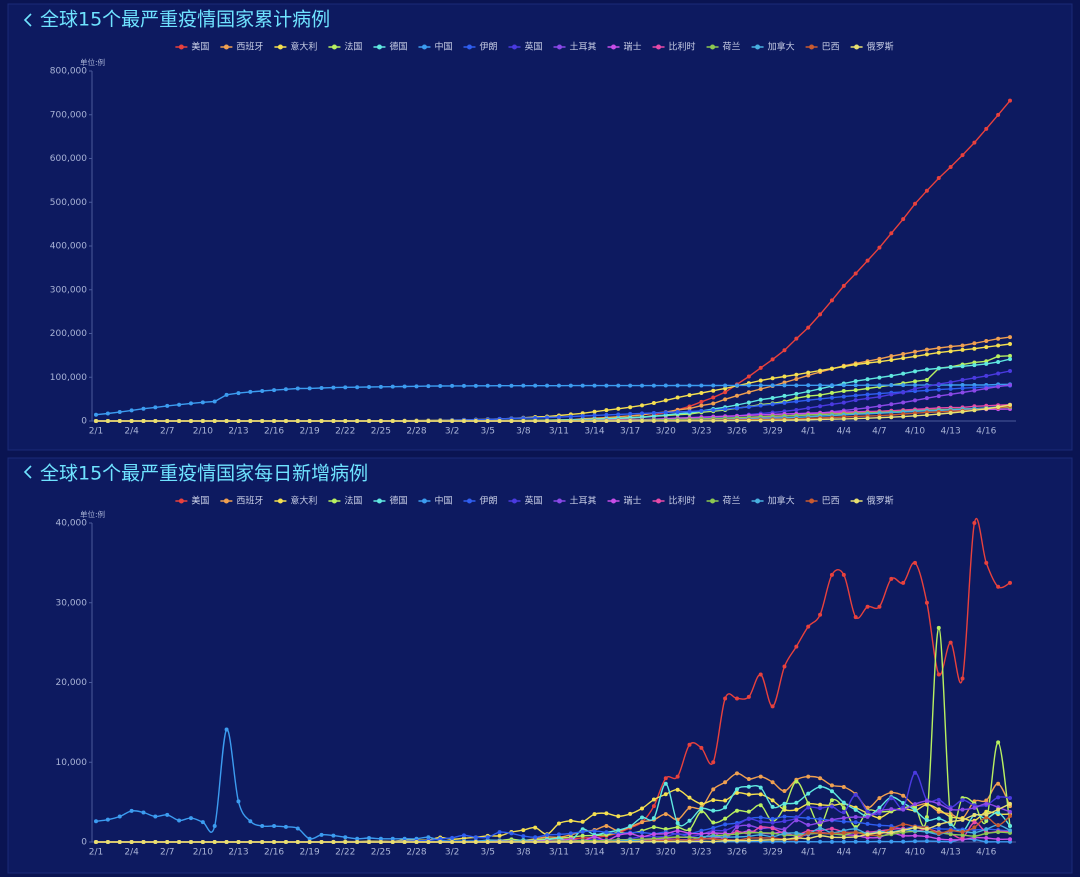 This screenshot has width=1080, height=877. Describe the element at coordinates (167, 432) in the screenshot. I see `x-tick-label: 2/7` at that location.